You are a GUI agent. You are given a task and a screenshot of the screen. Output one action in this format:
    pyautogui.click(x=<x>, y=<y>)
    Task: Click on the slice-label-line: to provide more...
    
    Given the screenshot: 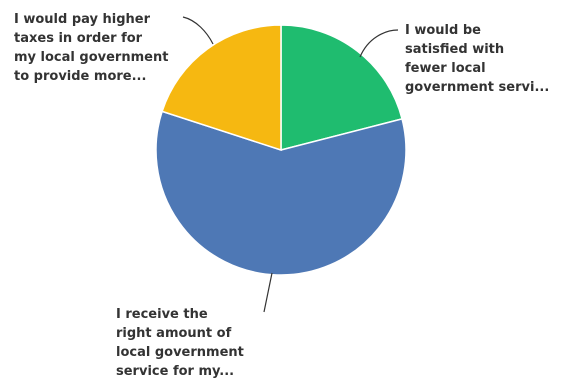 What is the action you would take?
    pyautogui.click(x=80, y=76)
    